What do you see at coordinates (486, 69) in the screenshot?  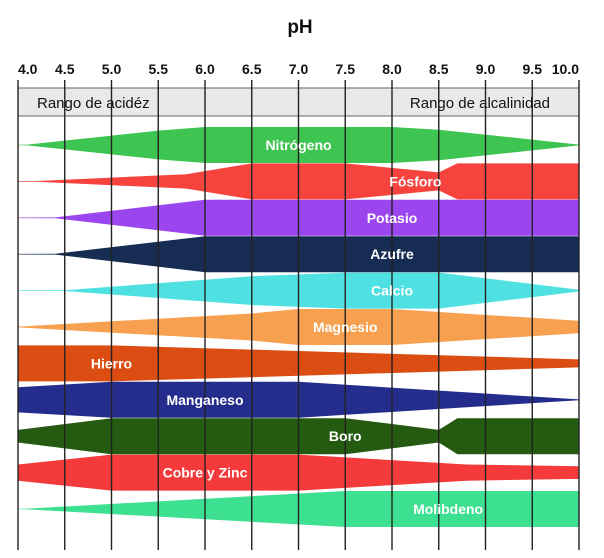 I see `x-tick-label: 9.0` at bounding box center [486, 69].